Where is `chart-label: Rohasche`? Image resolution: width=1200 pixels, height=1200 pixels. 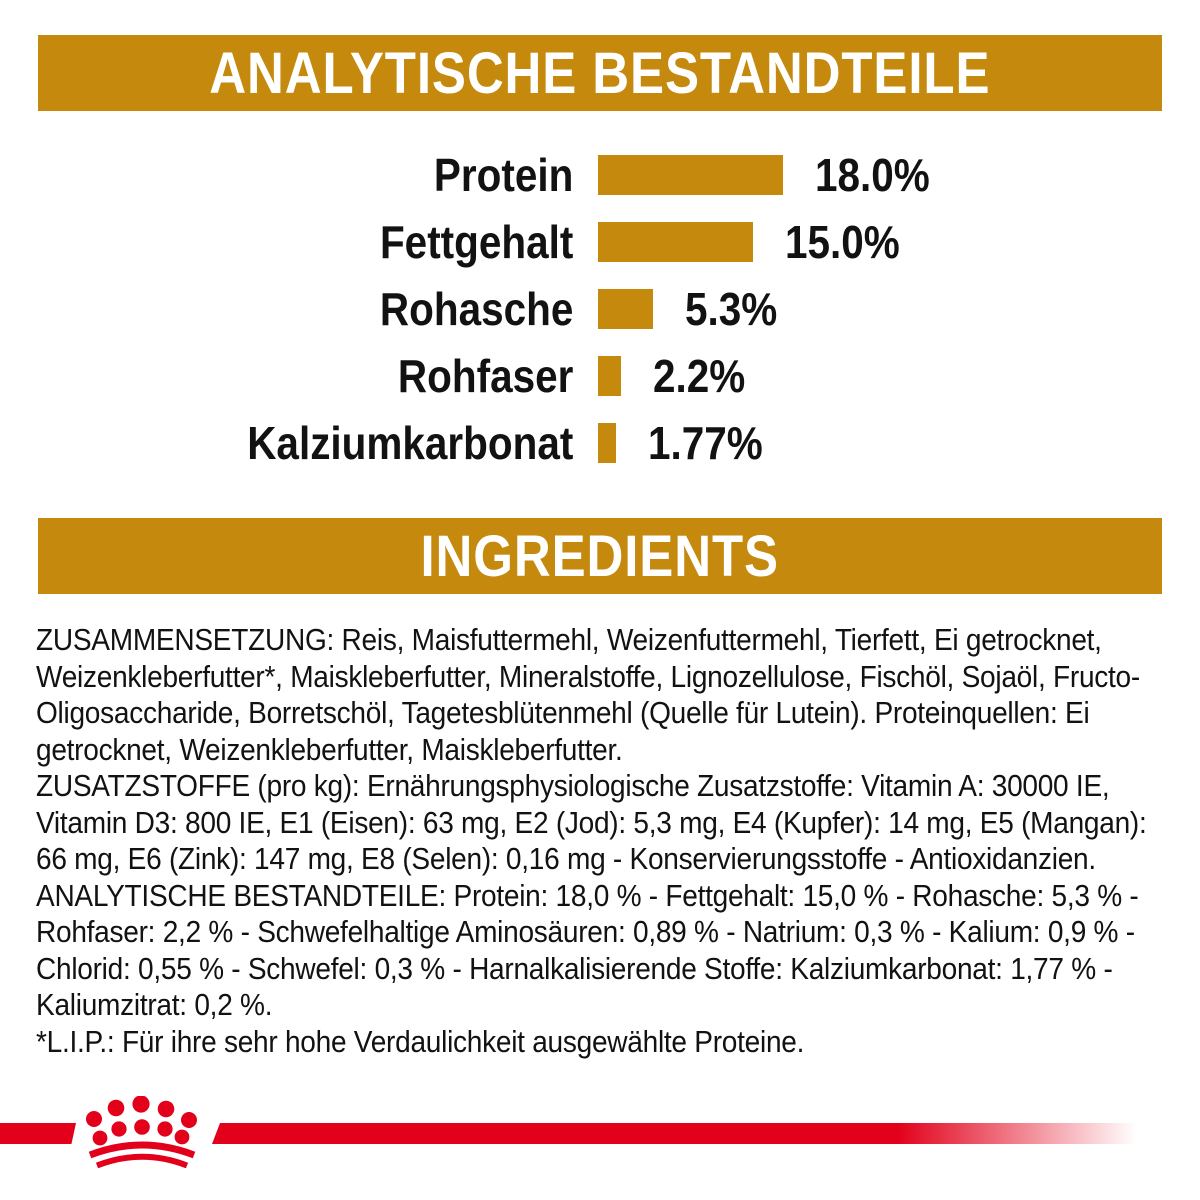 chart-label: Rohasche is located at coordinates (476, 309).